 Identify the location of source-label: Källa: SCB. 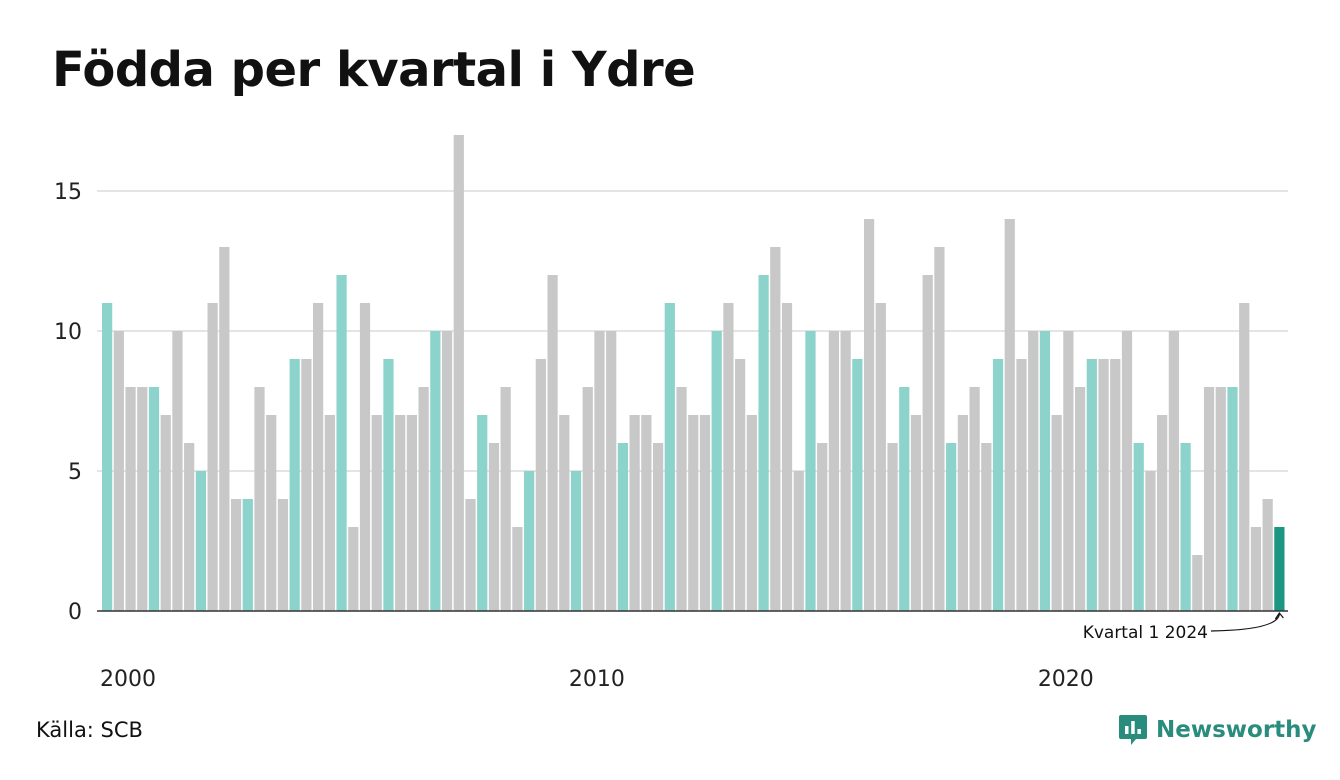
(89, 730).